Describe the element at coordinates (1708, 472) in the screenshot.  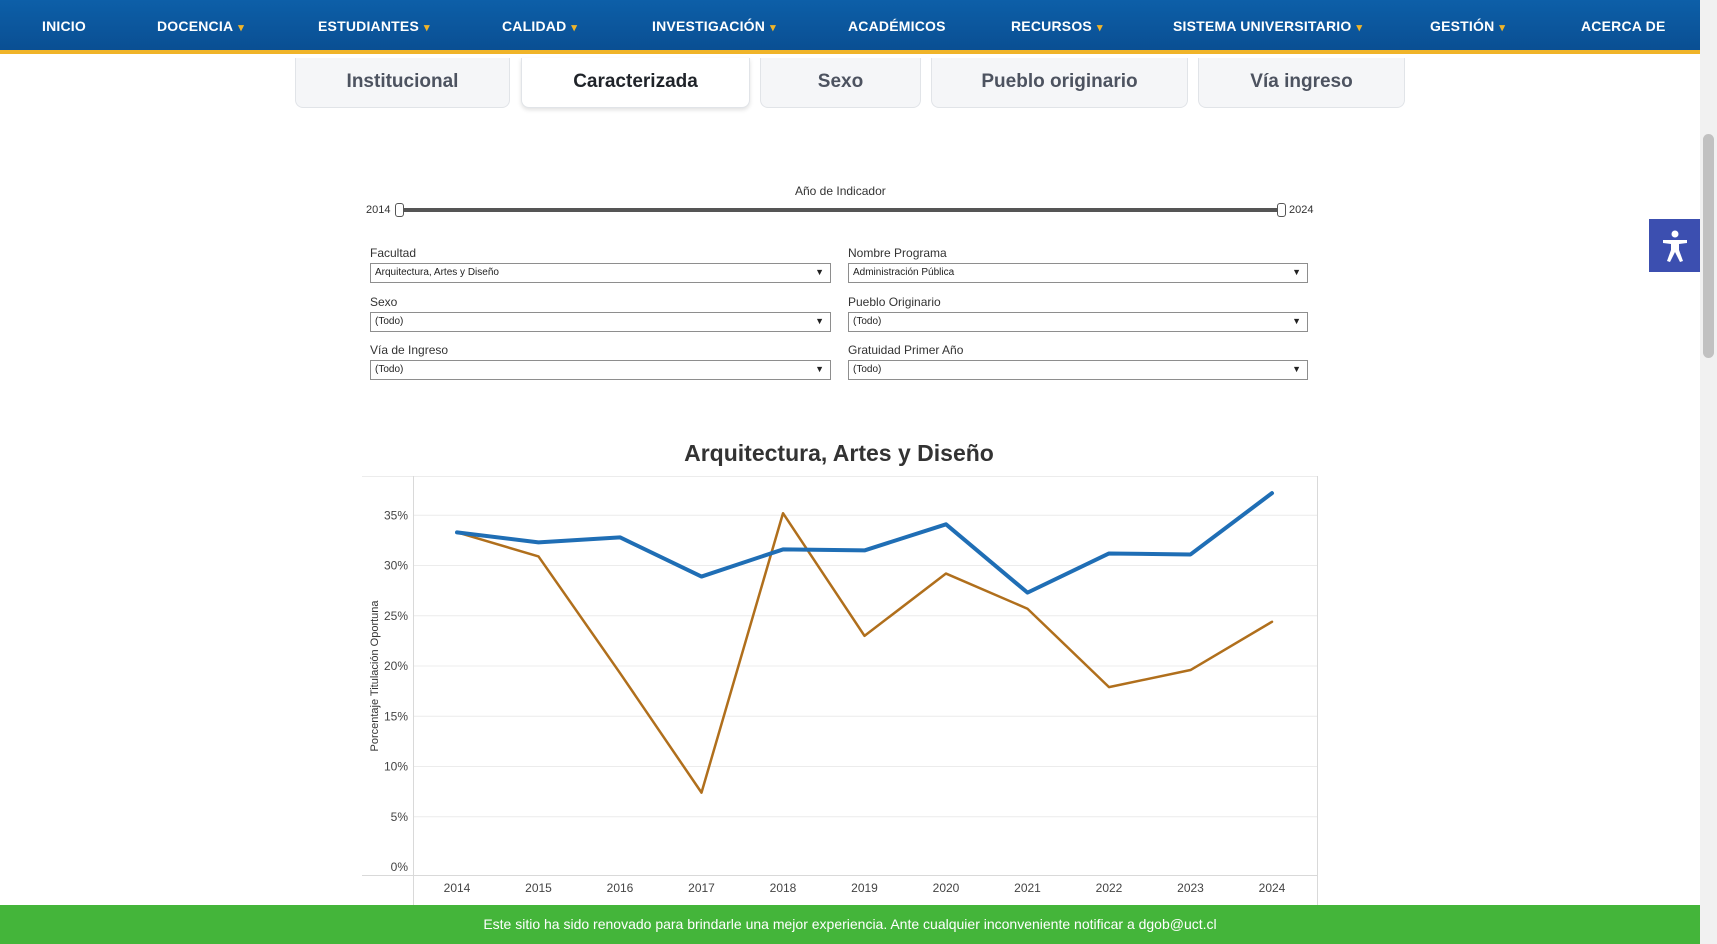
I see `page-scrollbar` at that location.